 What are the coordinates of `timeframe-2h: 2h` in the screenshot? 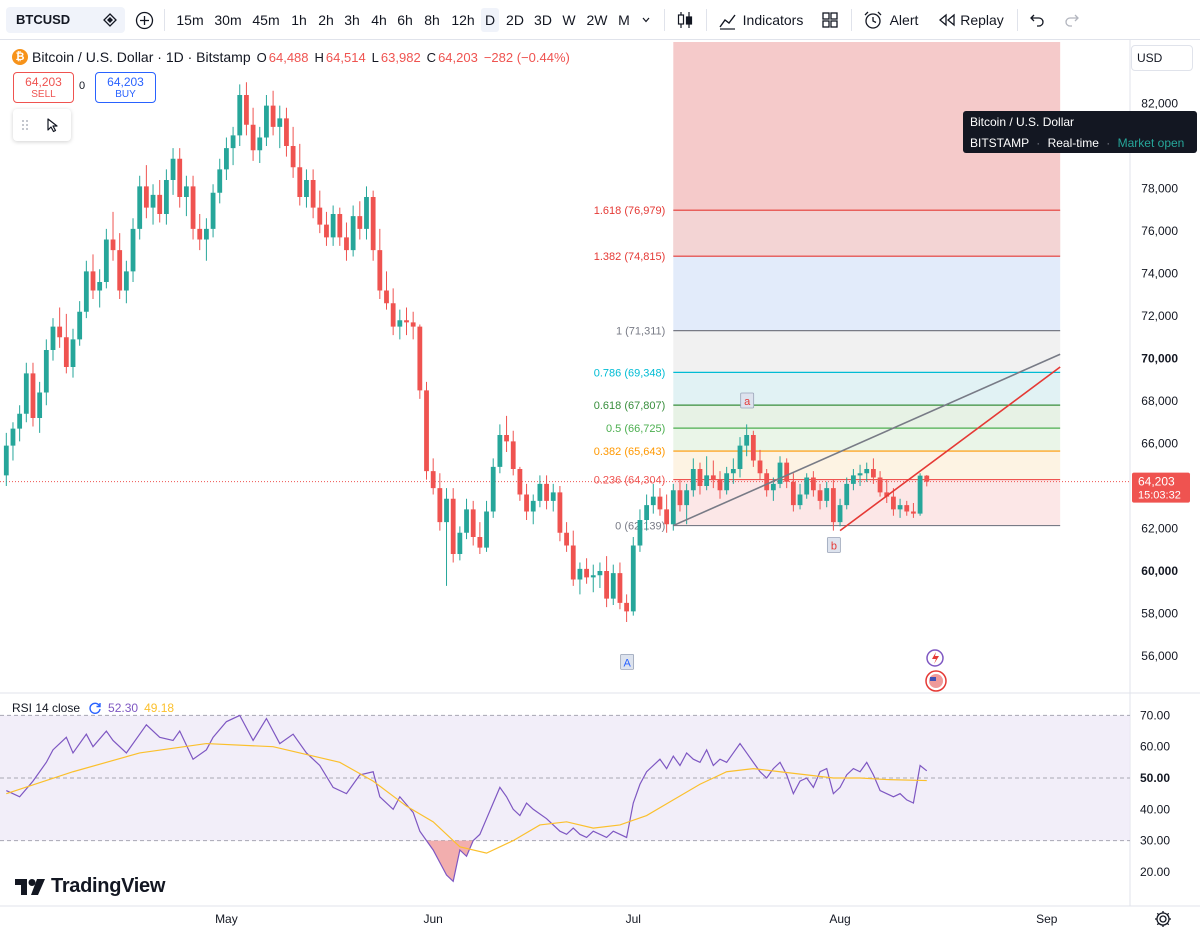 It's located at (326, 20).